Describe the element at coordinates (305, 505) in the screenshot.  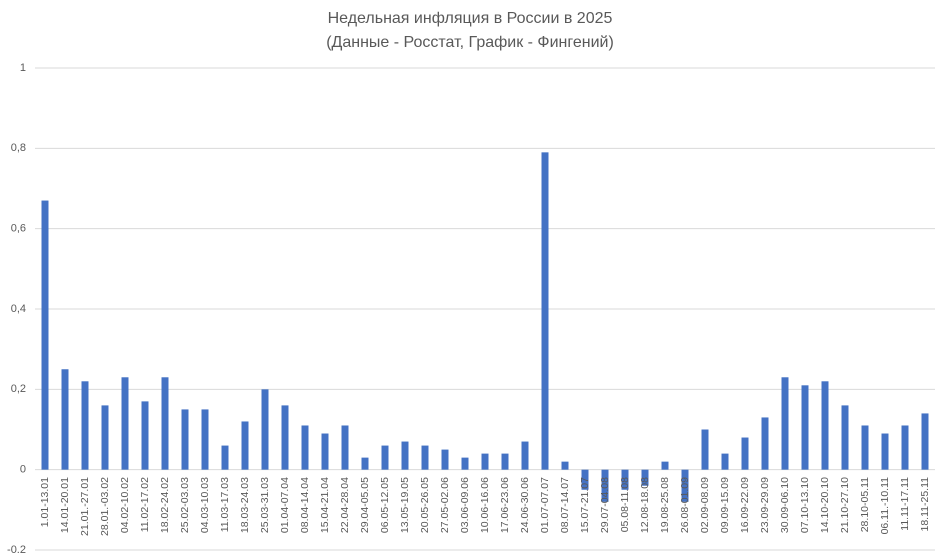
I see `x-tick-label: 08.04-14.04` at that location.